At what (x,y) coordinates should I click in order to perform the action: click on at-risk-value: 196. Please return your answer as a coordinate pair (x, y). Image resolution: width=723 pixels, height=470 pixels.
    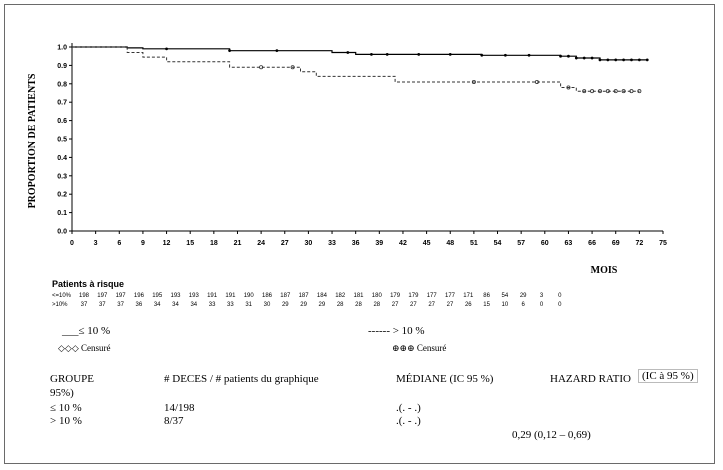
    Looking at the image, I should click on (139, 296).